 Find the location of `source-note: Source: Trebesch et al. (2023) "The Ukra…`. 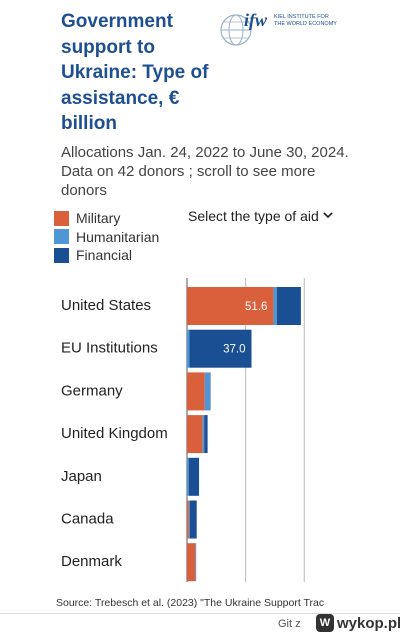

source-note: Source: Trebesch et al. (2023) "The Ukra… is located at coordinates (190, 603).